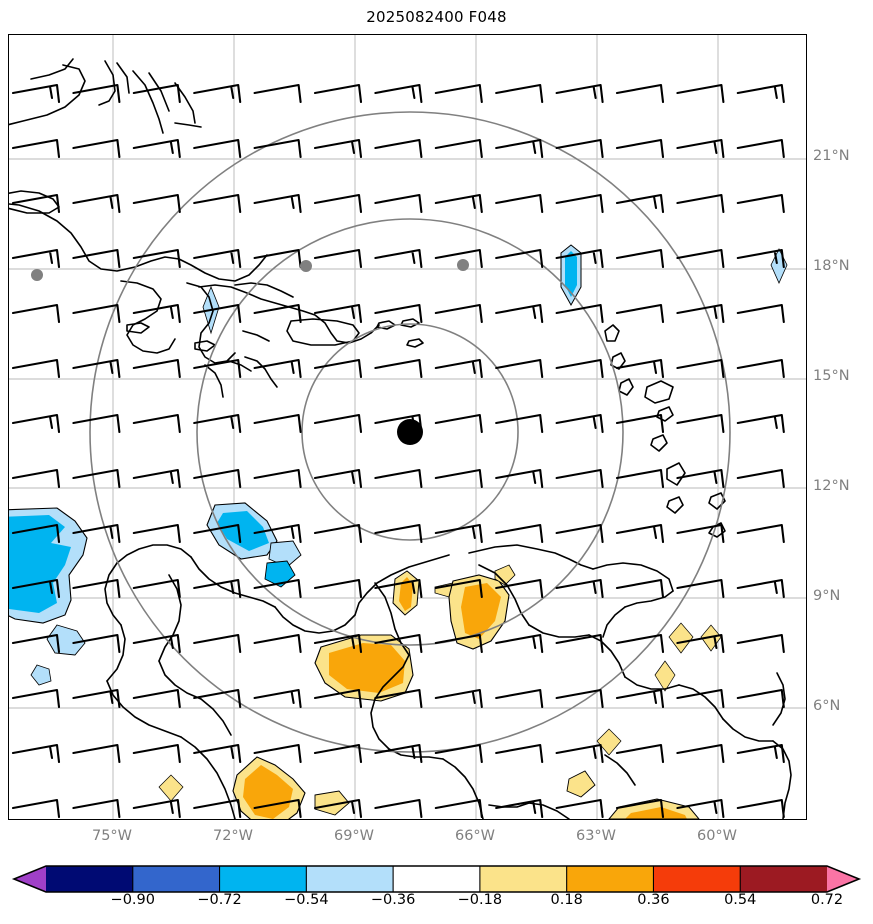  I want to click on city-marker, so click(463, 265).